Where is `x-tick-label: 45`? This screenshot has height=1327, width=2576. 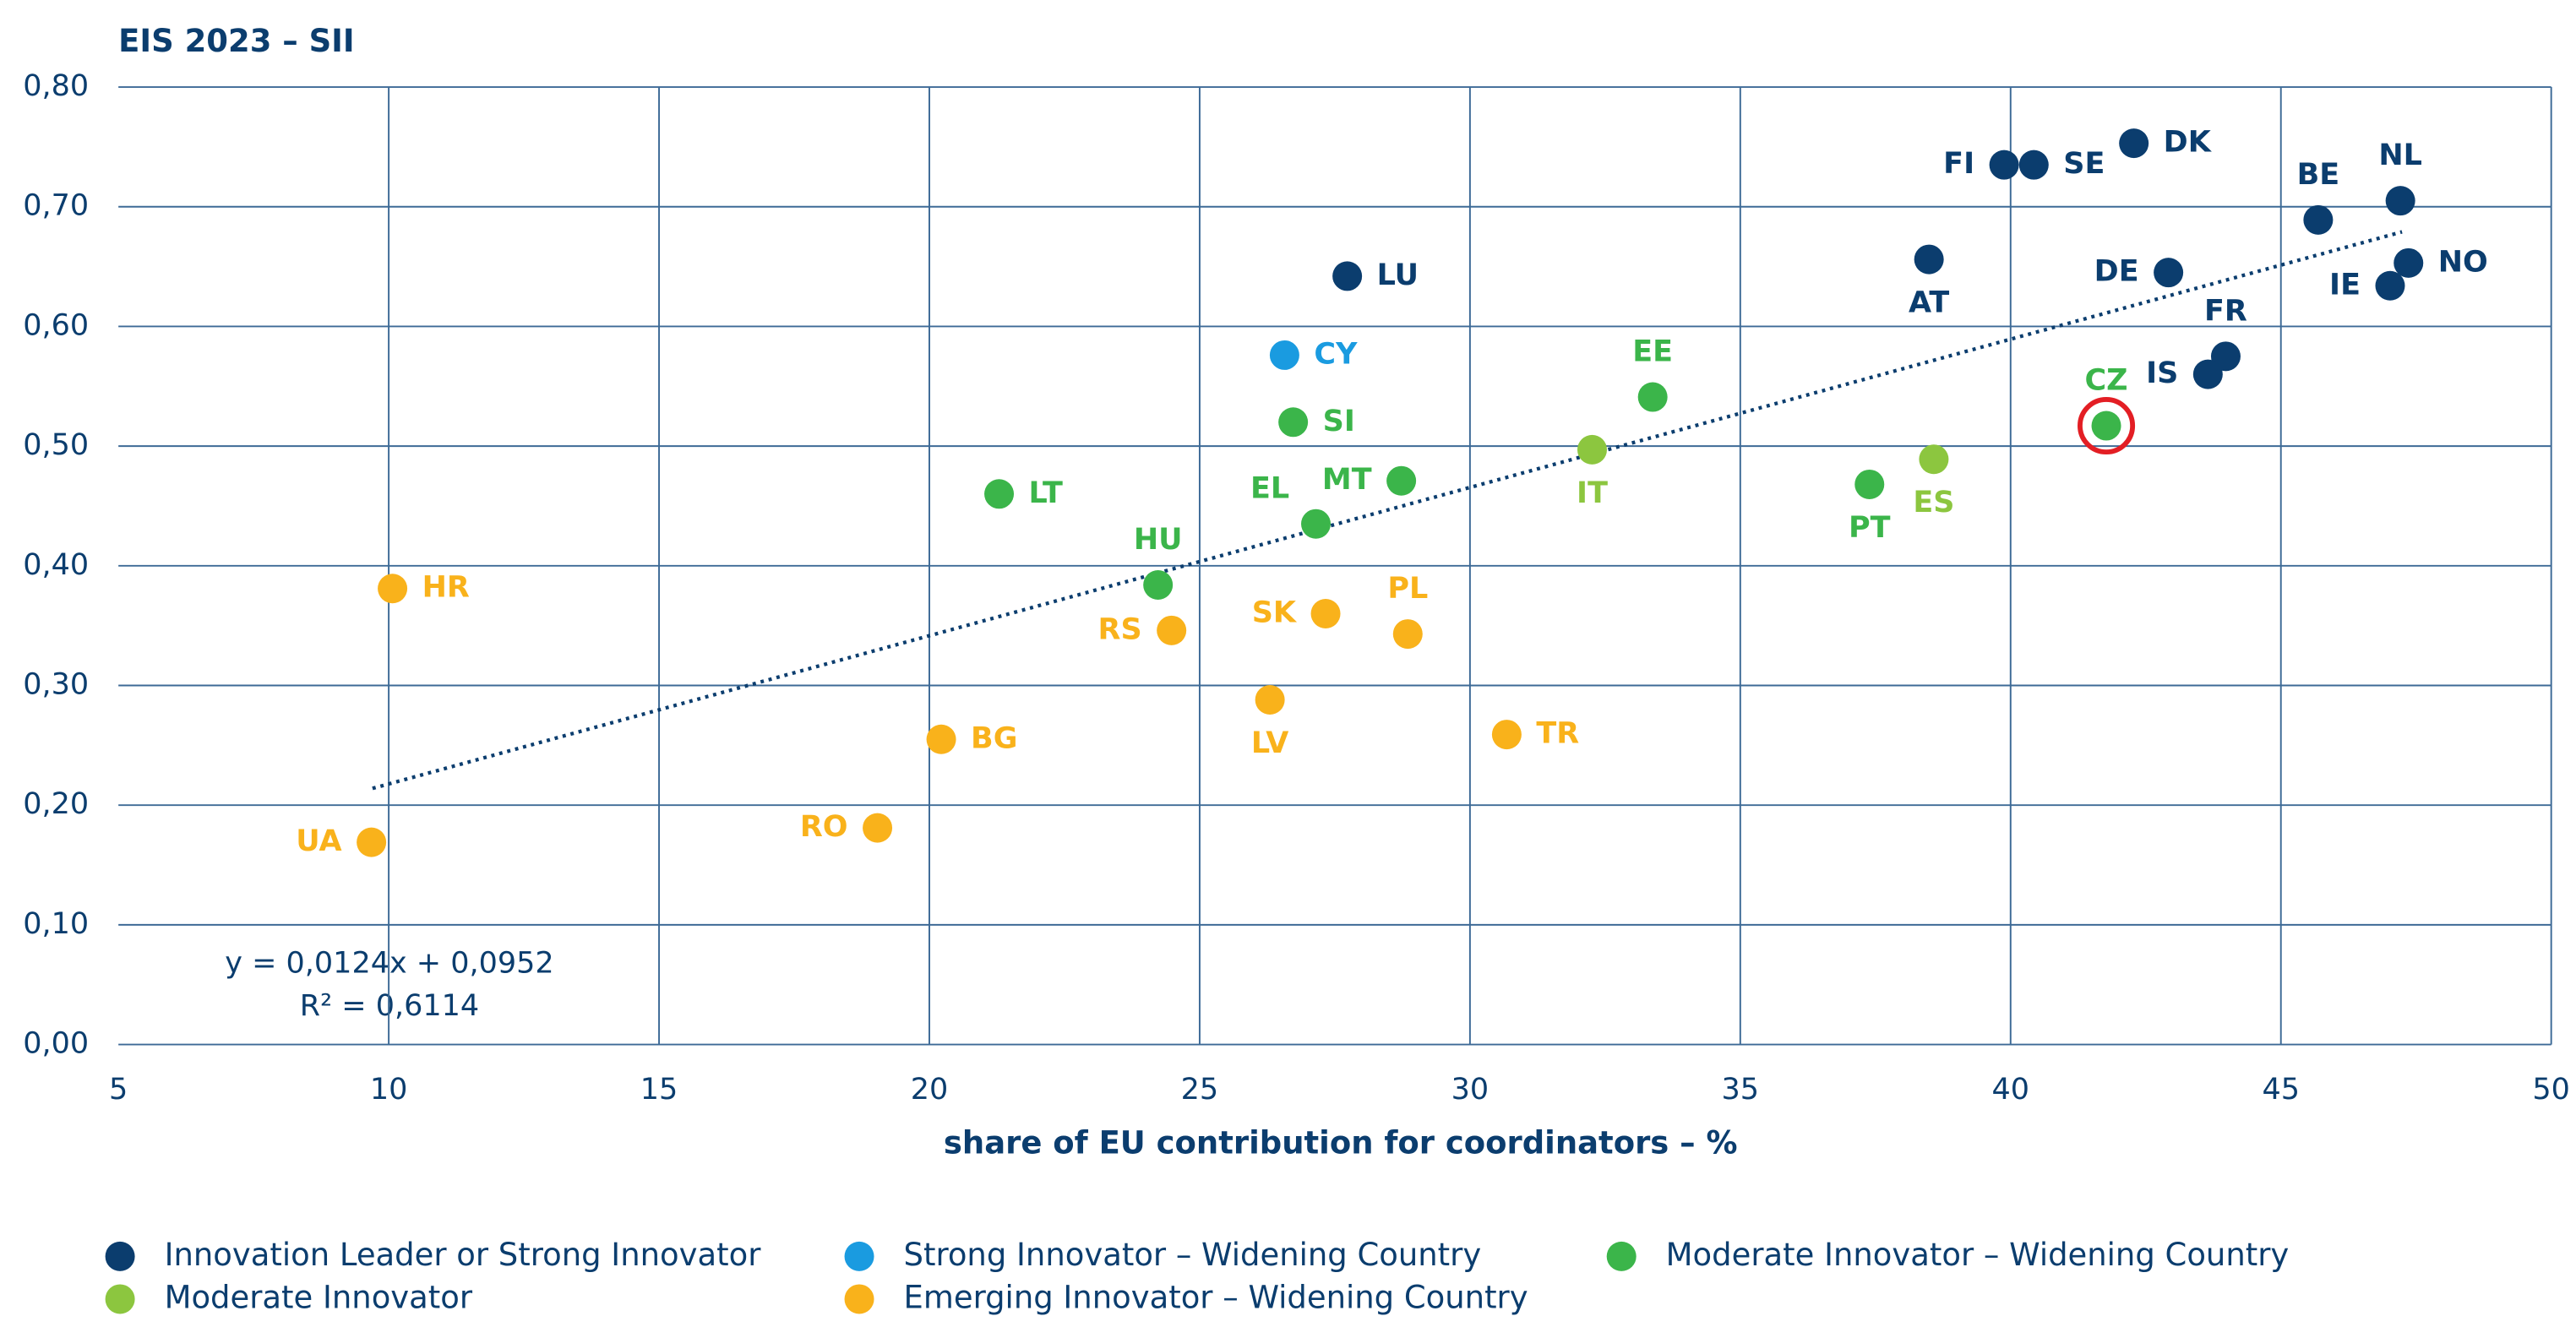
x-tick-label: 45 is located at coordinates (2281, 1090).